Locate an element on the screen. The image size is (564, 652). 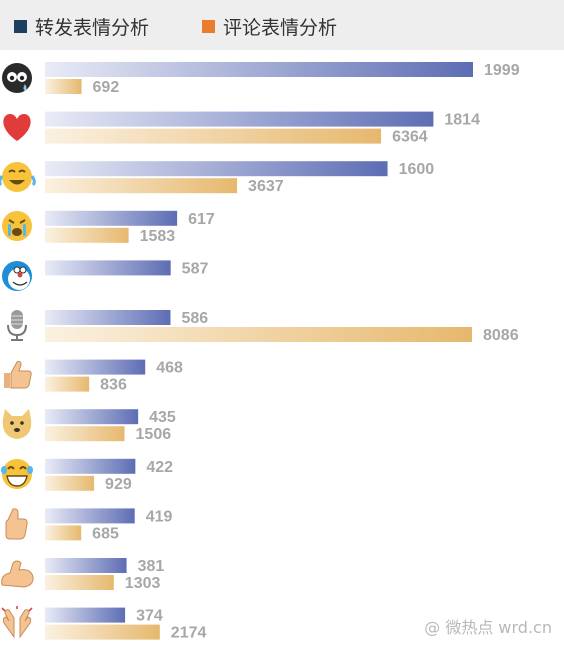
bar-comment-thumbs-up-emoji is located at coordinates (67, 384).